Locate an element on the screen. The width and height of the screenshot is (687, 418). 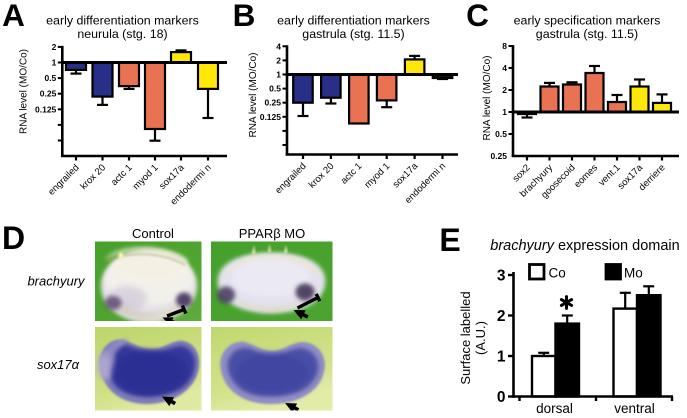
svg-text: D is located at coordinates (13, 238).